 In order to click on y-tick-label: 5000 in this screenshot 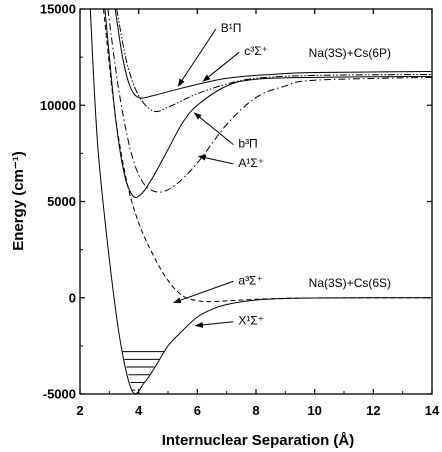, I will do `click(61, 201)`.